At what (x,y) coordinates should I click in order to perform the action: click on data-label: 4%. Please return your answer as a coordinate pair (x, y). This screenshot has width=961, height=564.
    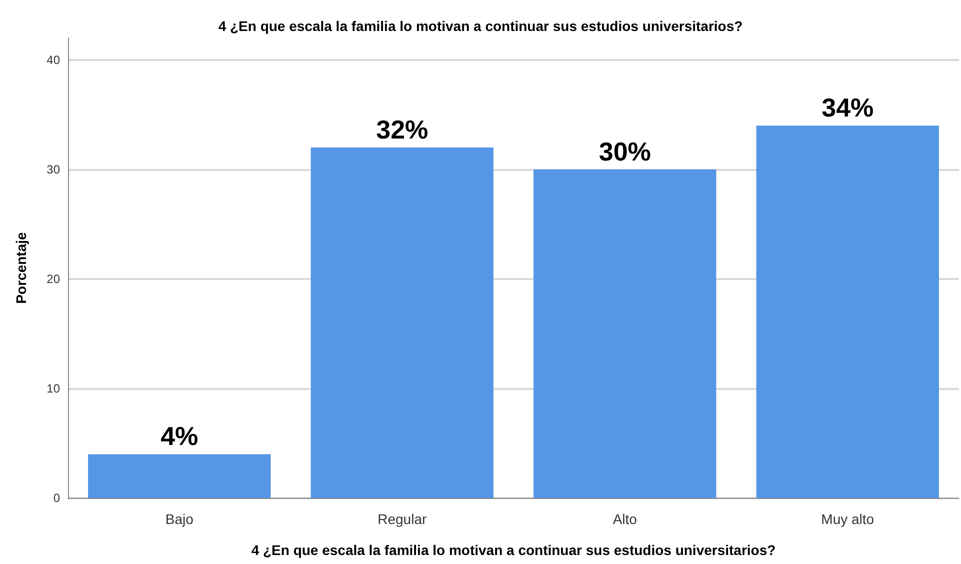
    Looking at the image, I should click on (179, 436).